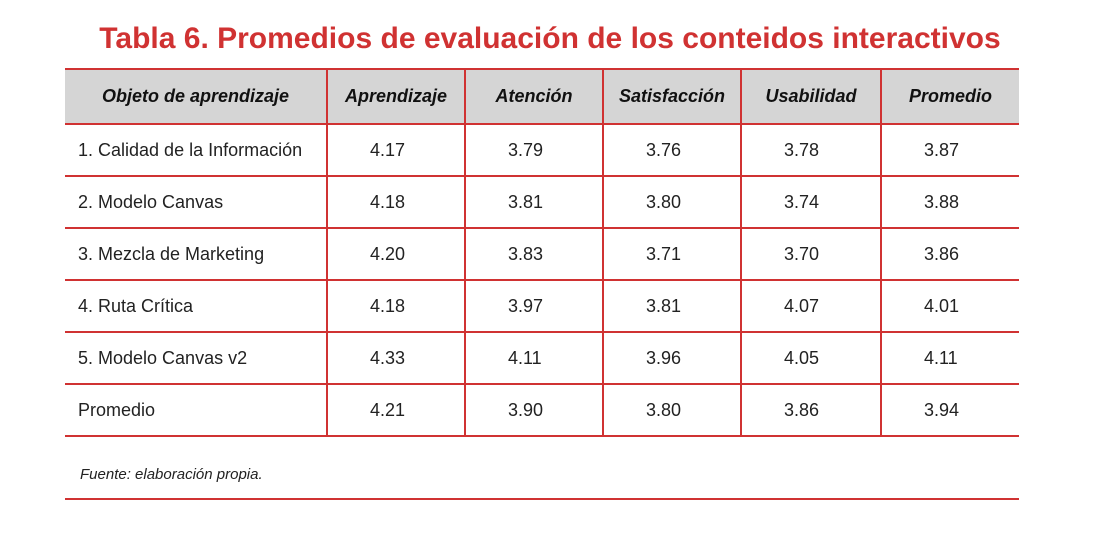  What do you see at coordinates (396, 254) in the screenshot?
I see `cell-aprendizaje: 4.20` at bounding box center [396, 254].